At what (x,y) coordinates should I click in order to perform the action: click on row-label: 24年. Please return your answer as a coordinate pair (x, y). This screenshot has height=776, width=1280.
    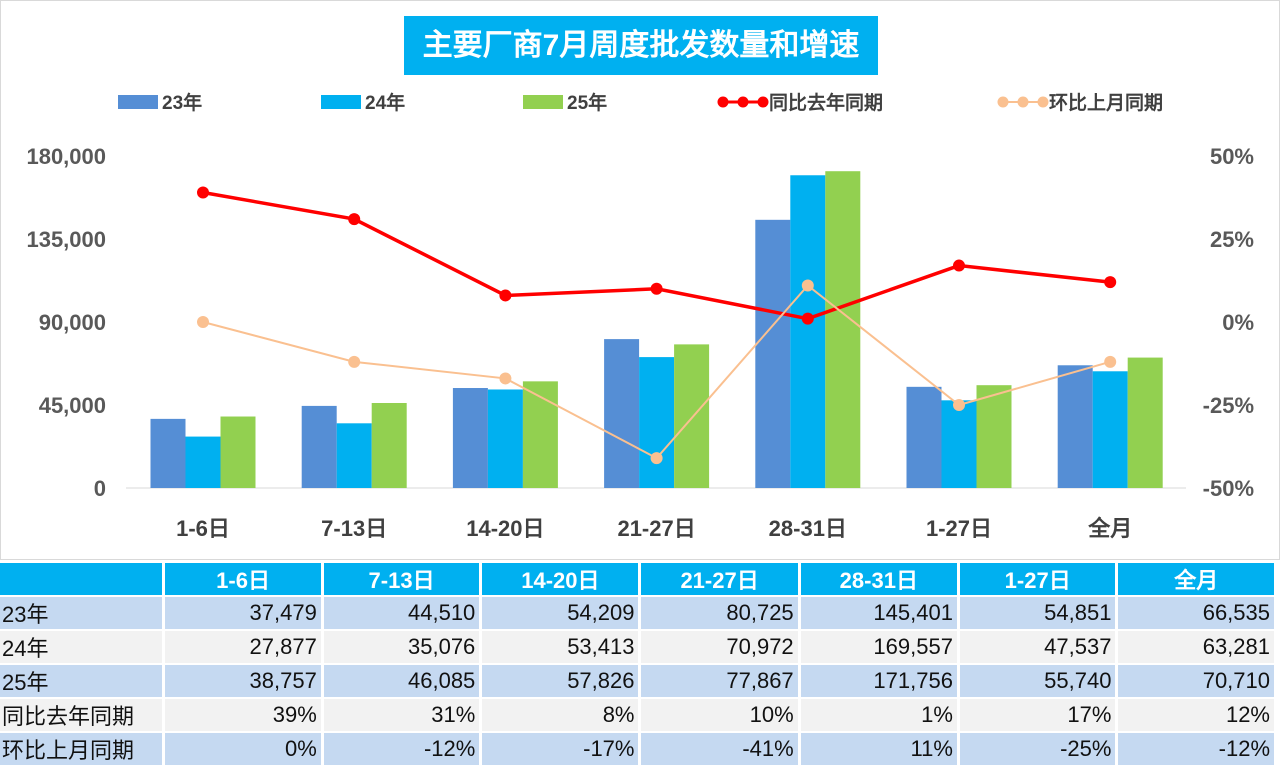
    Looking at the image, I should click on (81, 647).